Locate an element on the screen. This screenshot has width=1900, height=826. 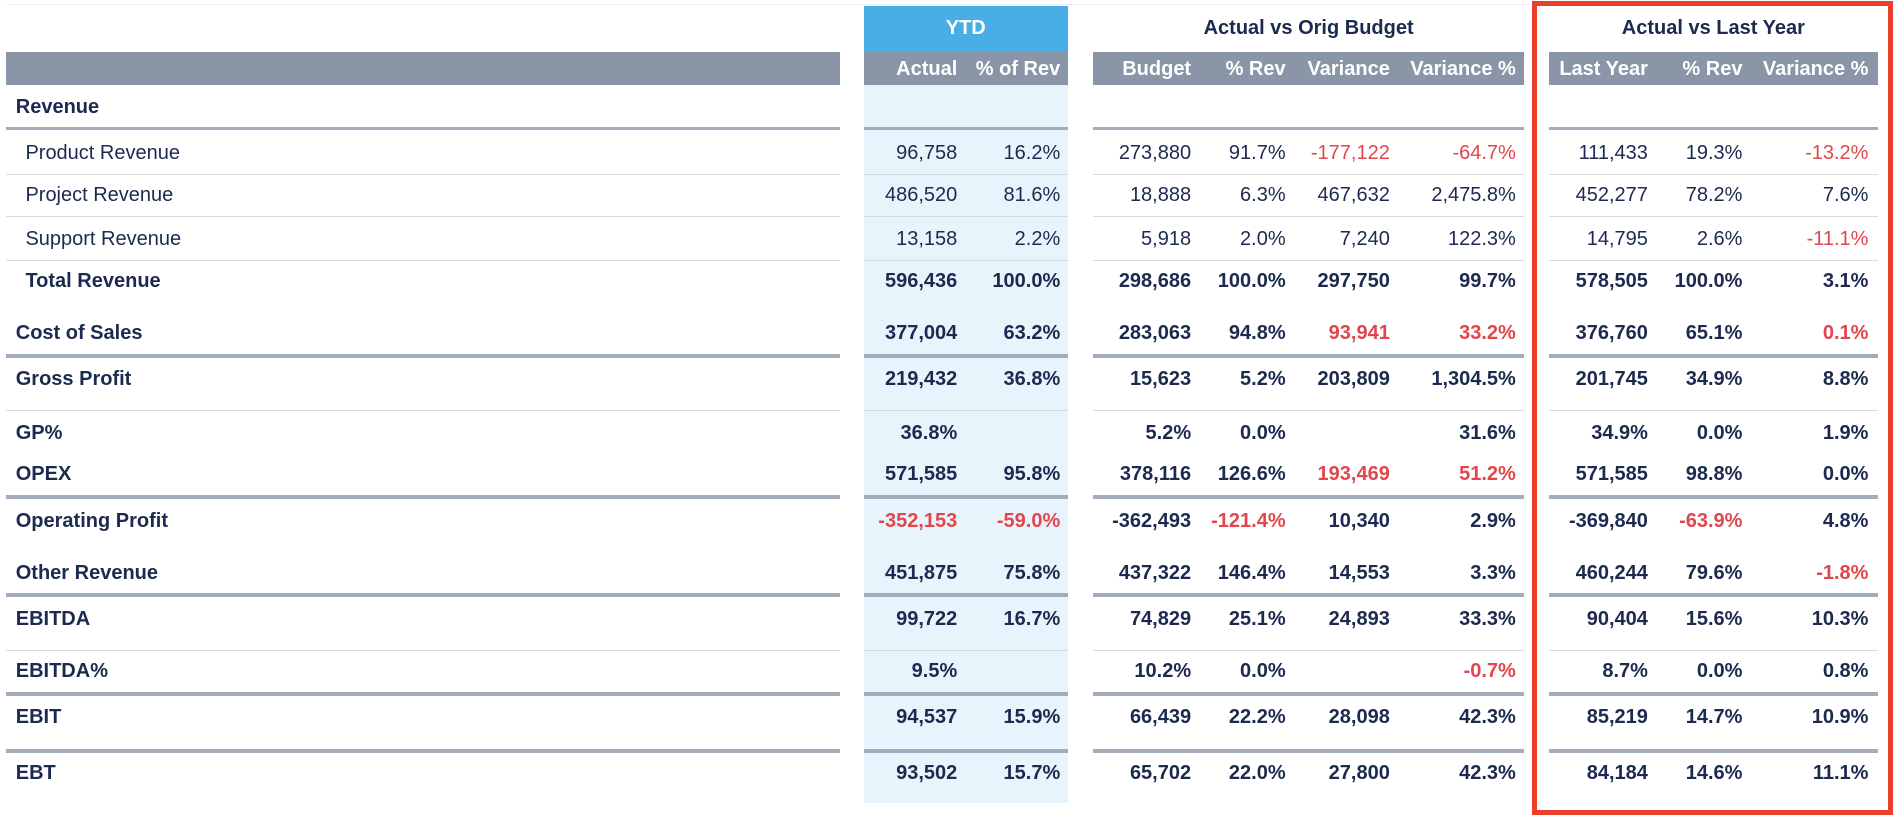
cell: 3.1% is located at coordinates (1845, 281).